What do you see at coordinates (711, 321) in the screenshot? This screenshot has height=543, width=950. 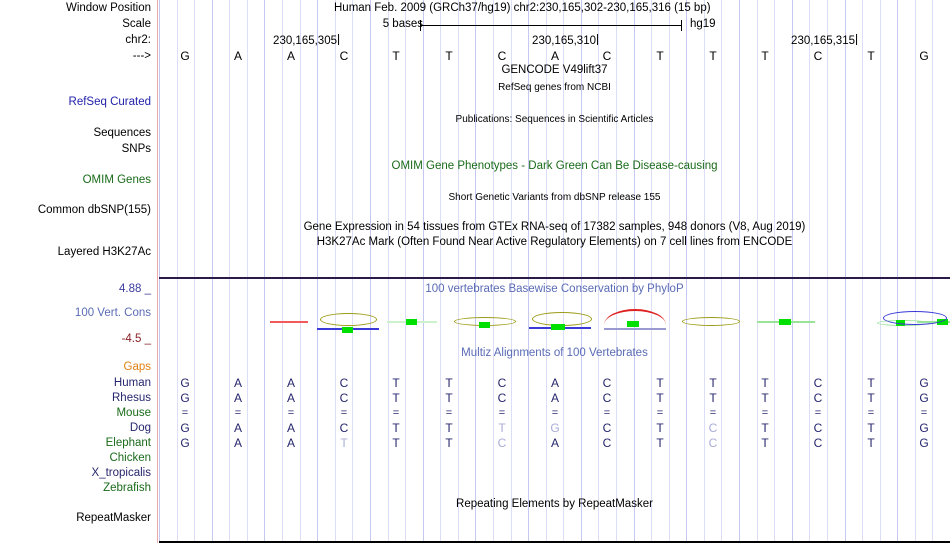 I see `conservation-lens` at bounding box center [711, 321].